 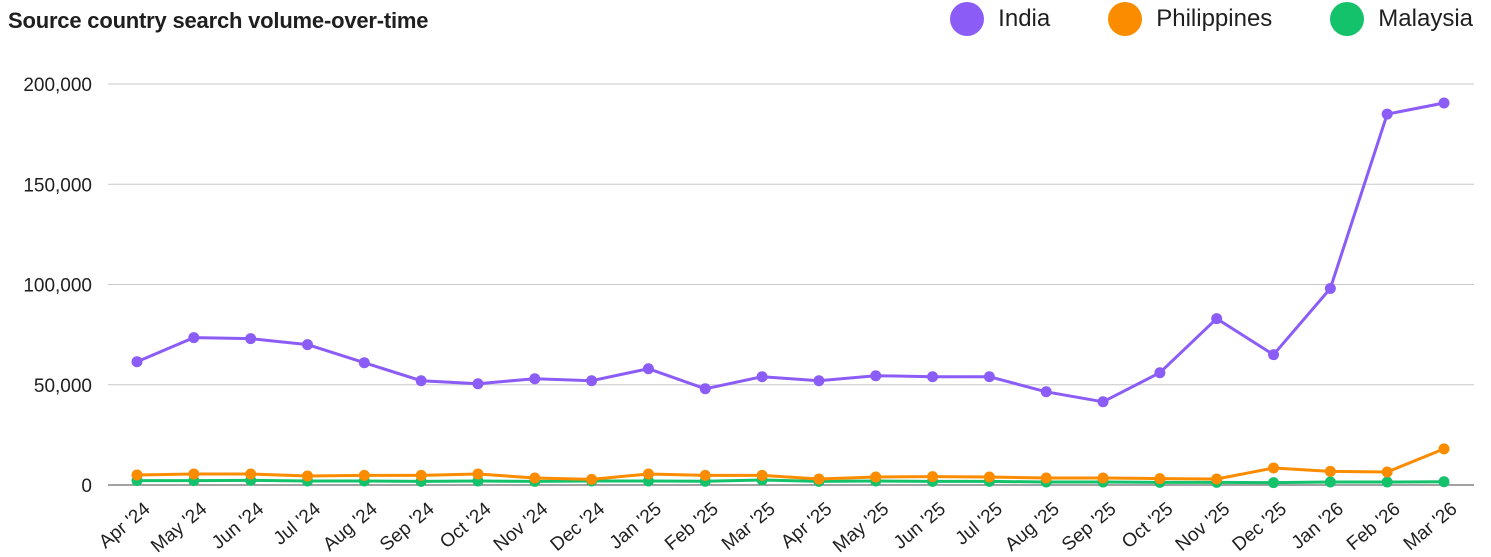 I want to click on y-tick-label: 200,000, so click(x=57, y=85).